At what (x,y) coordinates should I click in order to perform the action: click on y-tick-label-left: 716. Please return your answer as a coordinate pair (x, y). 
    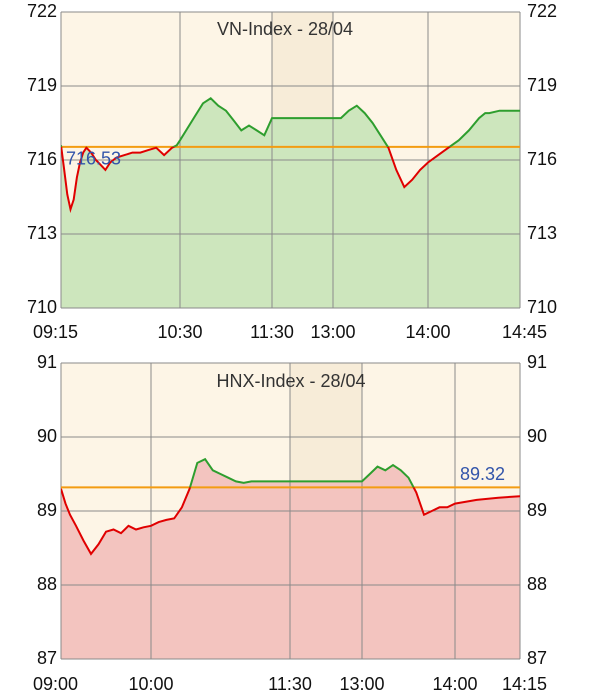
    Looking at the image, I should click on (42, 159).